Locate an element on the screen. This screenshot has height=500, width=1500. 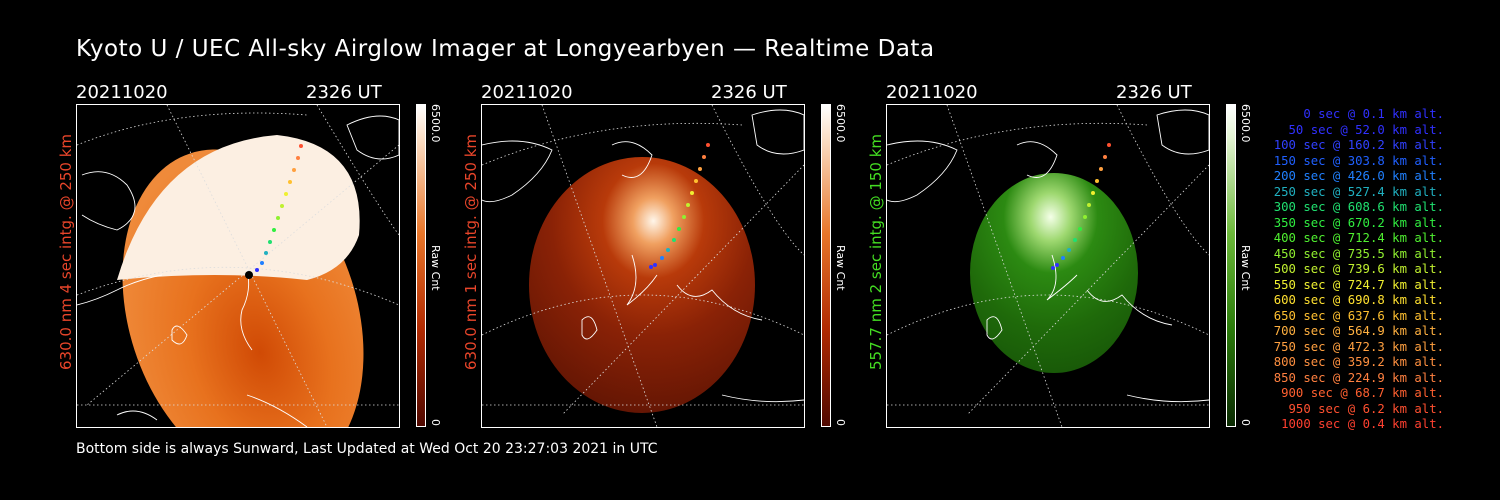
legend-row: 400 sec @ 712.4 km alt. is located at coordinates (1353, 239).